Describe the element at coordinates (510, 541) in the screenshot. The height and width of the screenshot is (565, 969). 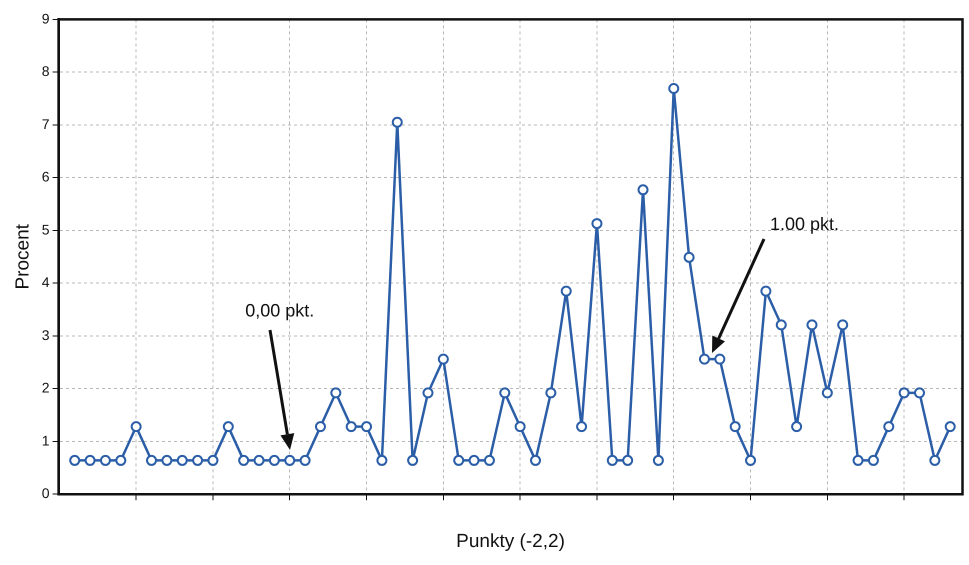
I see `x-axis-title: Punkty (-2,2)` at that location.